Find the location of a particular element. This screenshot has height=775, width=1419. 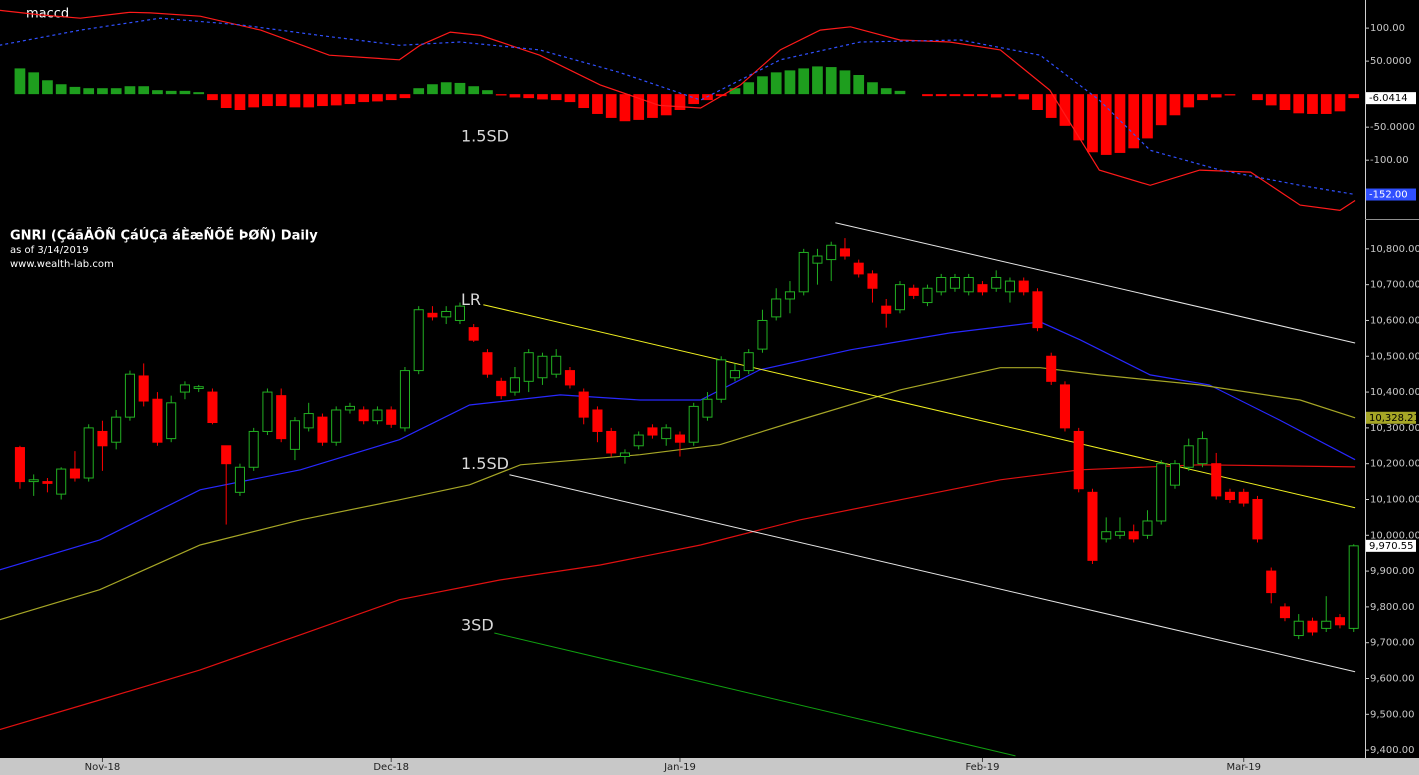

y-tick-label: 9,400.00 is located at coordinates (1392, 750).